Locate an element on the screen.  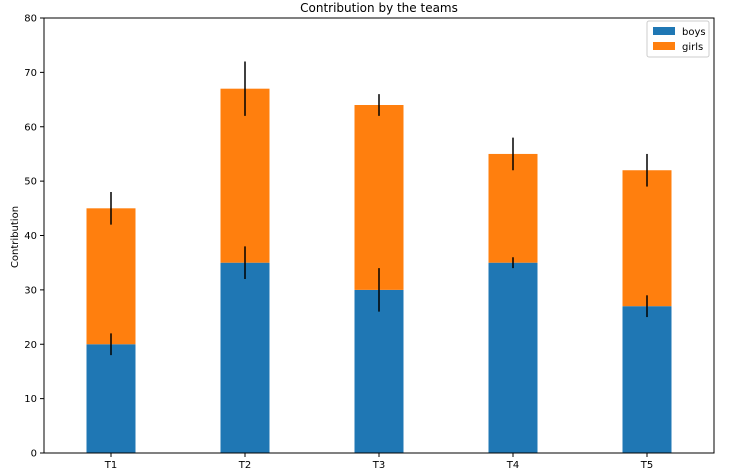
y-tick-label: 10 is located at coordinates (30, 399).